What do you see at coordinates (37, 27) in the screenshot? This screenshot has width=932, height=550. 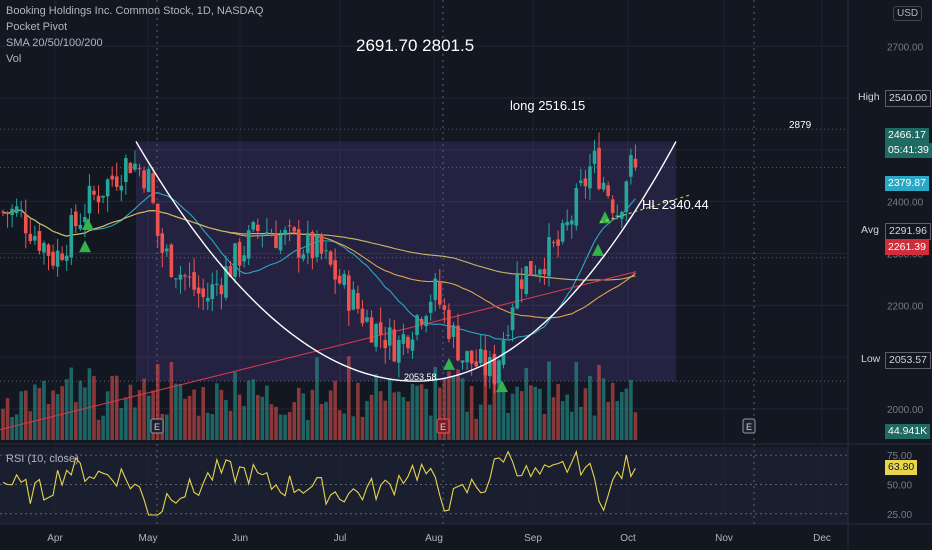 I see `indicator-pocket-pivot: Pocket Pivot` at bounding box center [37, 27].